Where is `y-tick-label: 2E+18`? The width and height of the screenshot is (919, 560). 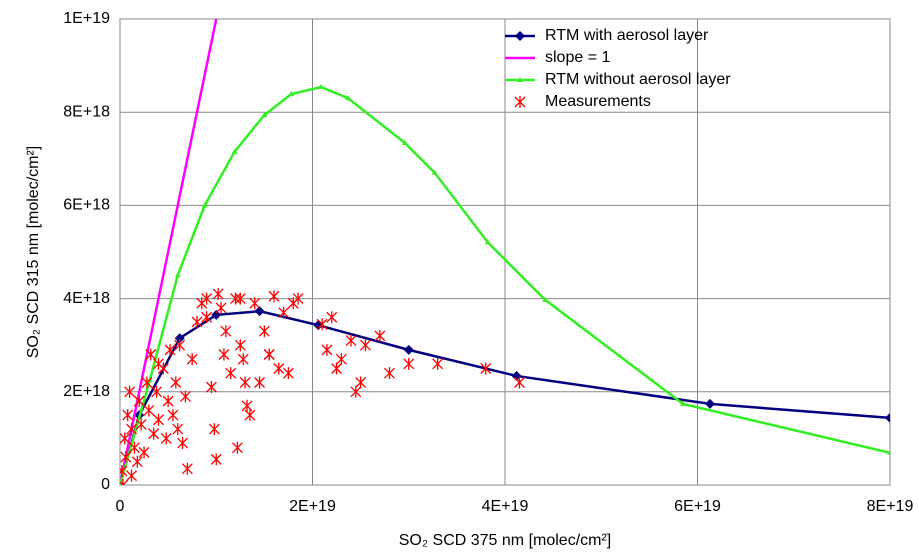
y-tick-label: 2E+18 is located at coordinates (86, 391).